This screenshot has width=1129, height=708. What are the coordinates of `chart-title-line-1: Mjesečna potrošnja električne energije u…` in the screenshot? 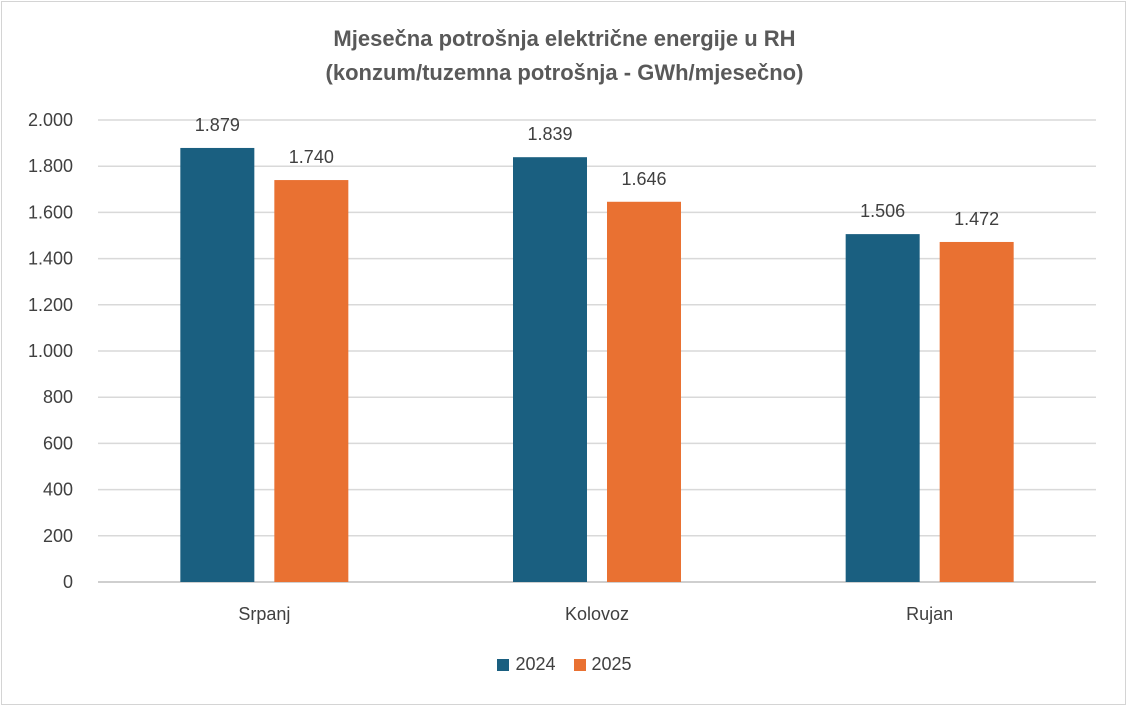 It's located at (564, 38).